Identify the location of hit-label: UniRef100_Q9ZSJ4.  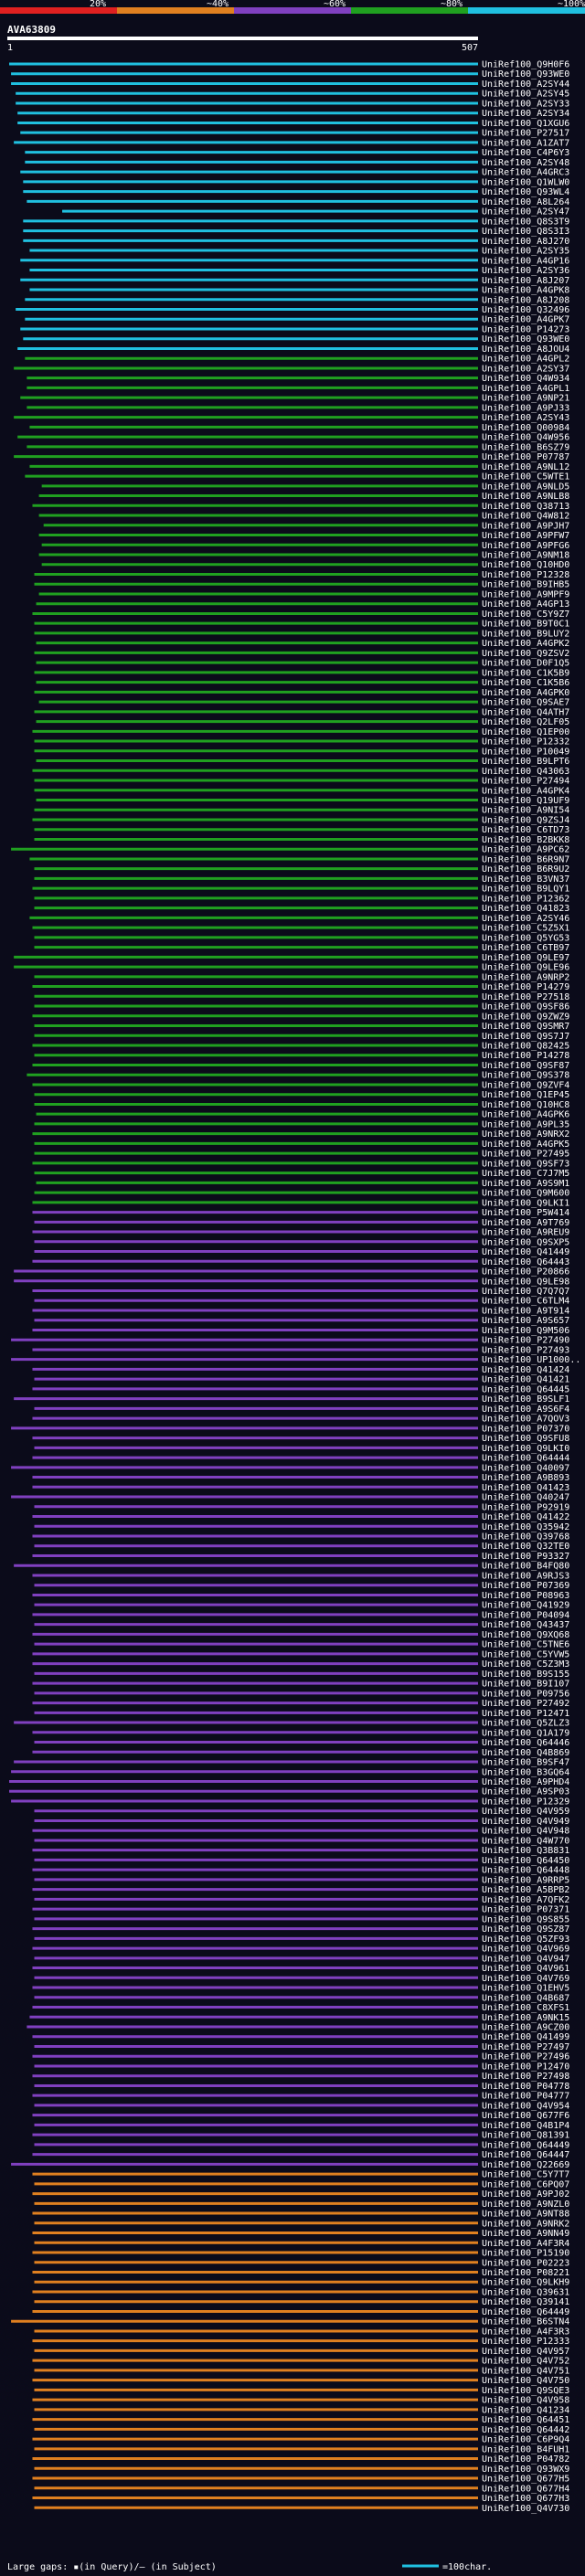
(525, 820).